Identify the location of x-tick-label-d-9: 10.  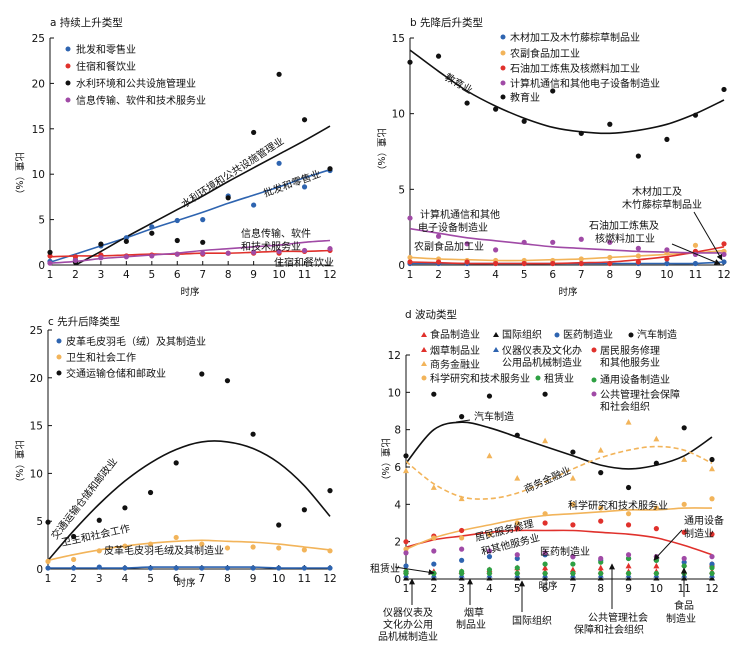
(656, 589).